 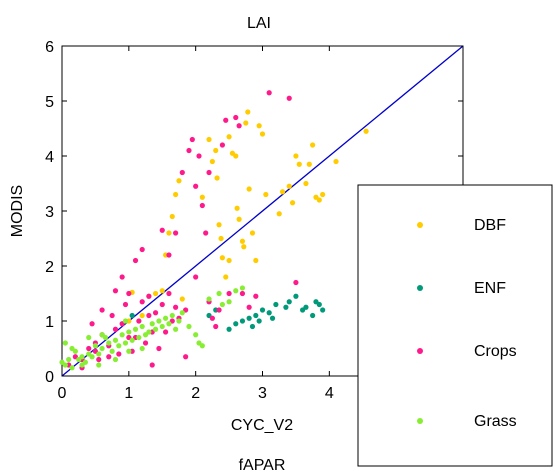 What do you see at coordinates (490, 288) in the screenshot?
I see `legend-label-enf: ENF` at bounding box center [490, 288].